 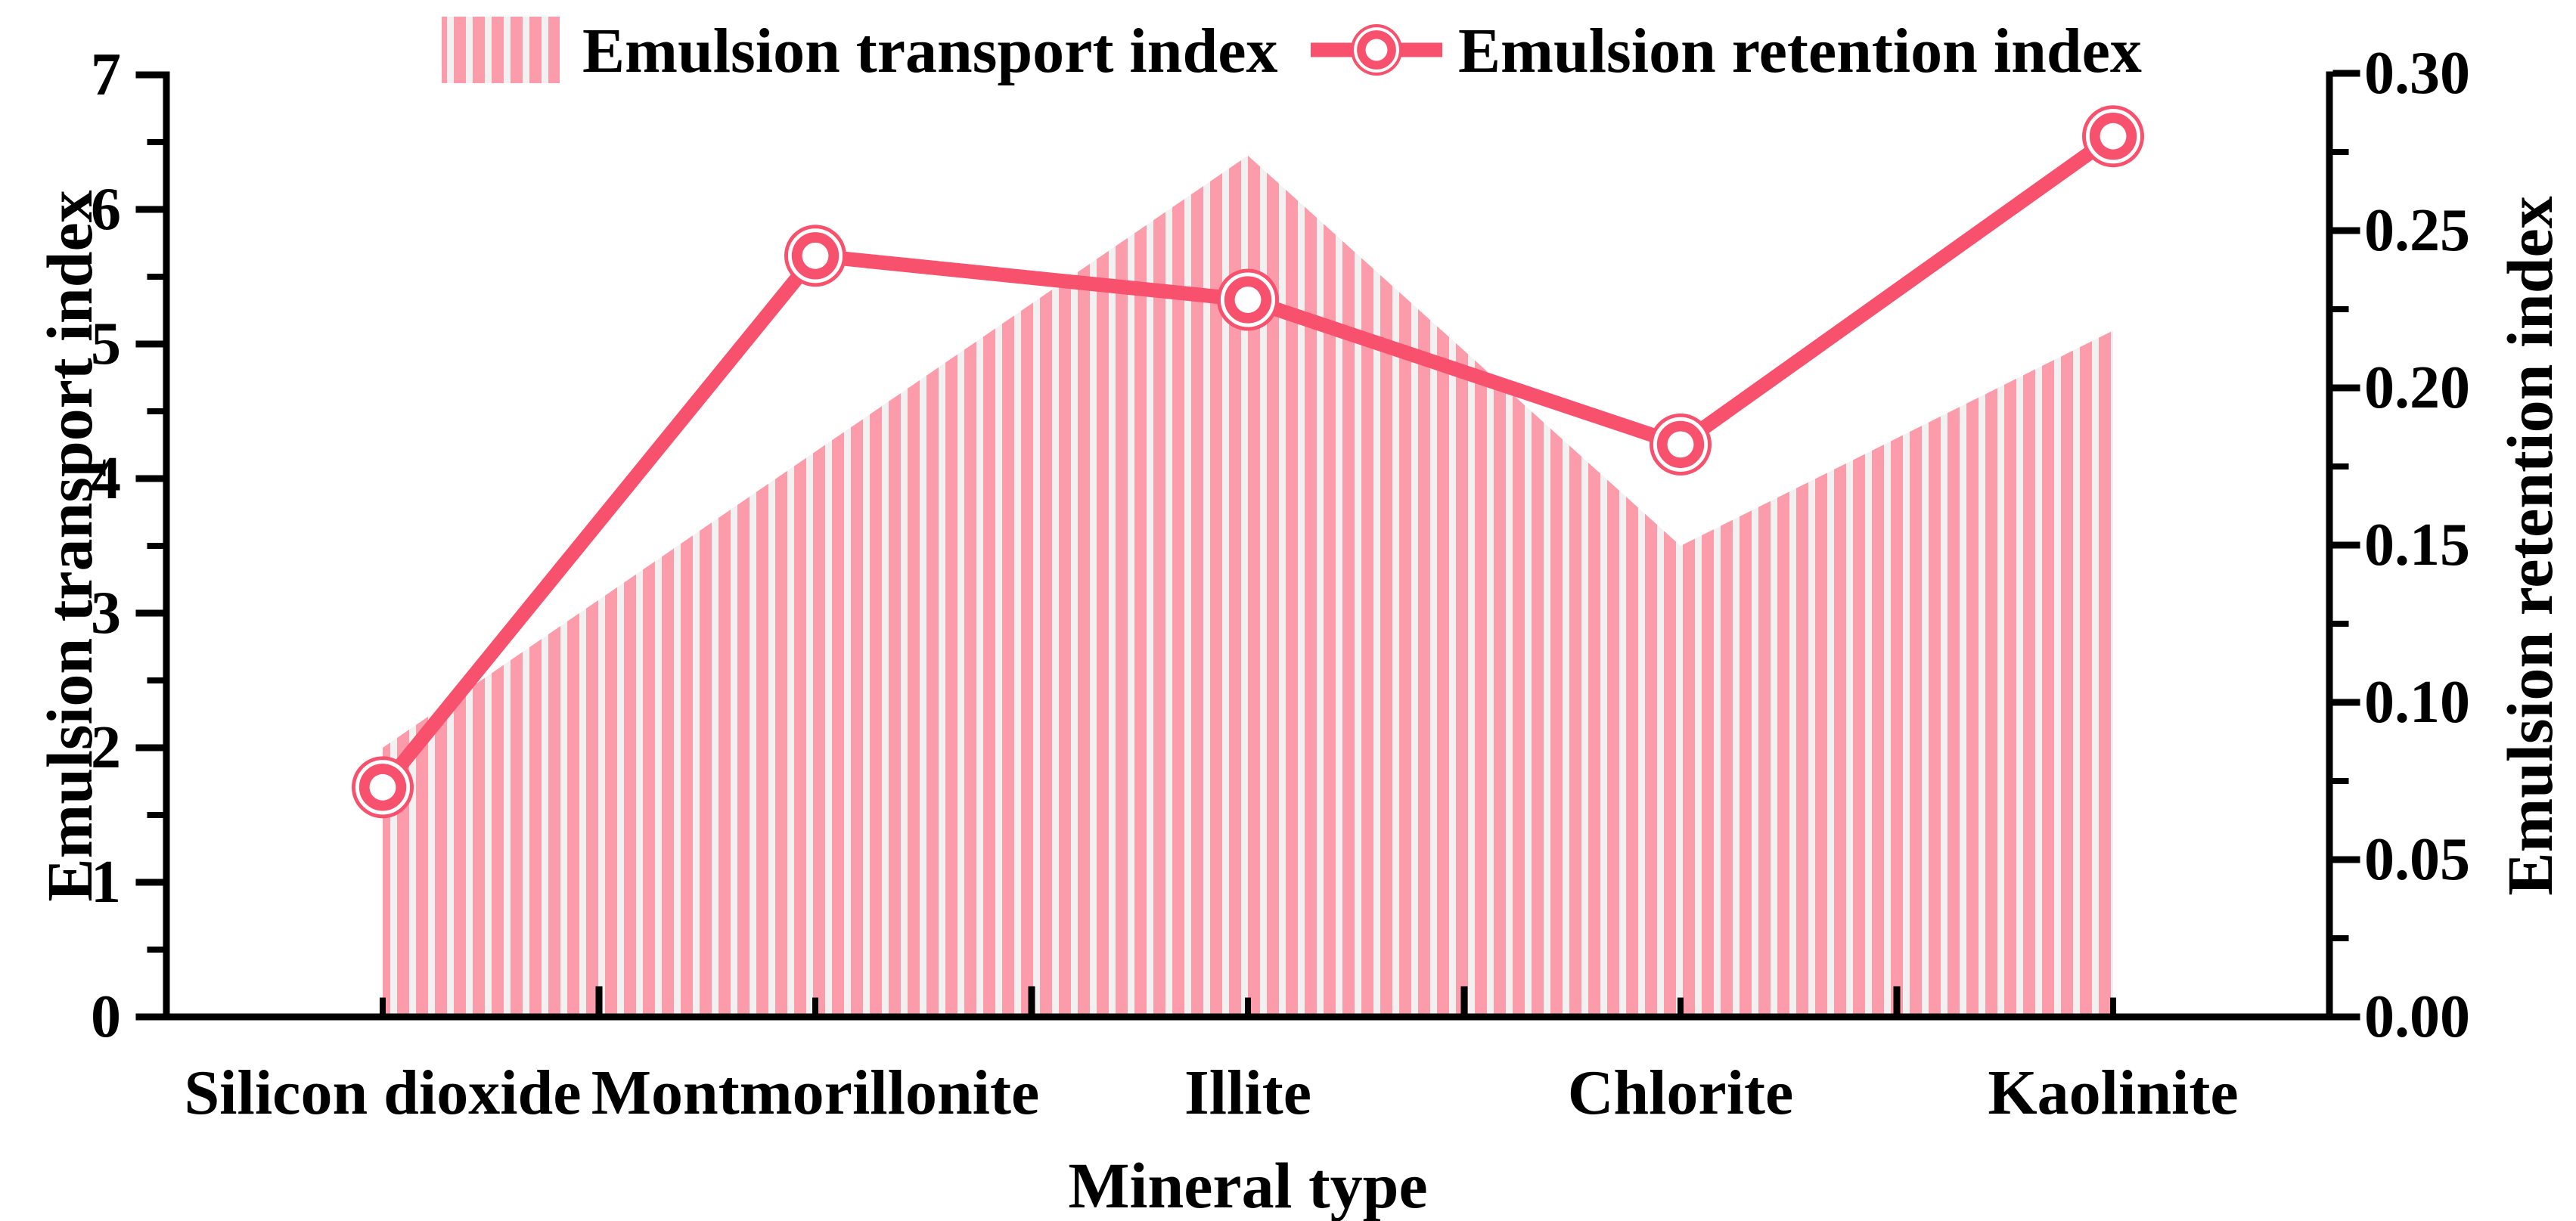 I want to click on right-tick-label: 0.25, so click(x=2417, y=230).